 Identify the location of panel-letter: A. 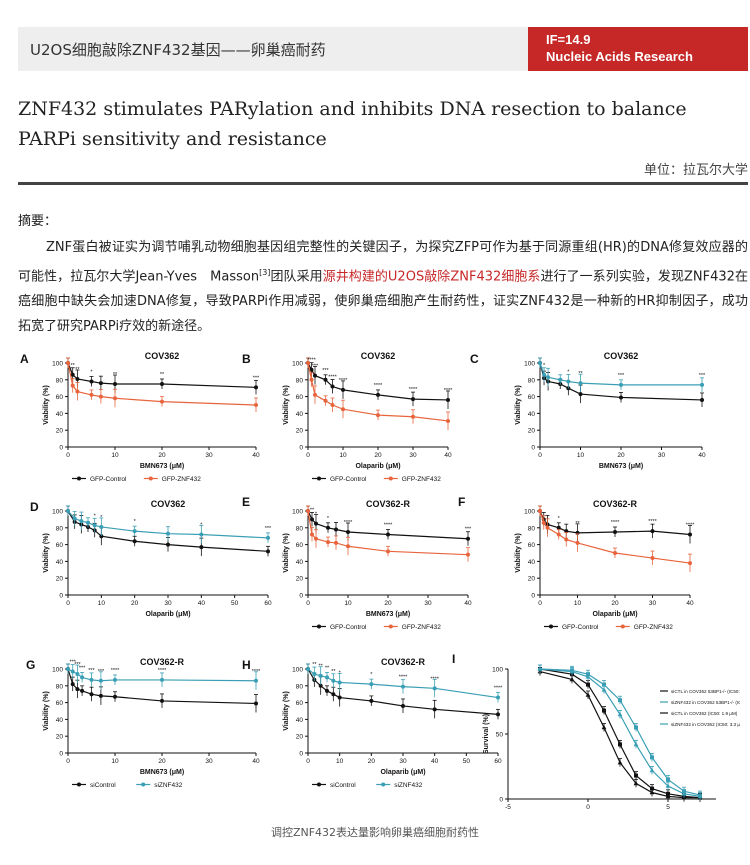
(24, 359).